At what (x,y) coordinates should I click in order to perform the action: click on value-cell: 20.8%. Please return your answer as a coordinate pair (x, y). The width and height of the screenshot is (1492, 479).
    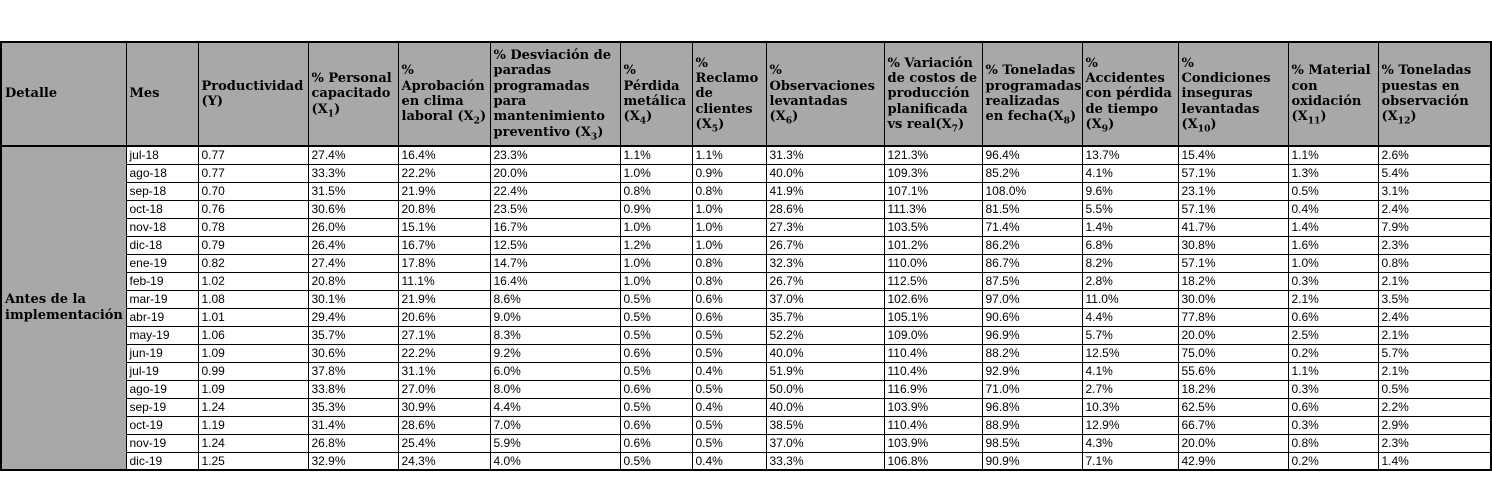
    Looking at the image, I should click on (444, 209).